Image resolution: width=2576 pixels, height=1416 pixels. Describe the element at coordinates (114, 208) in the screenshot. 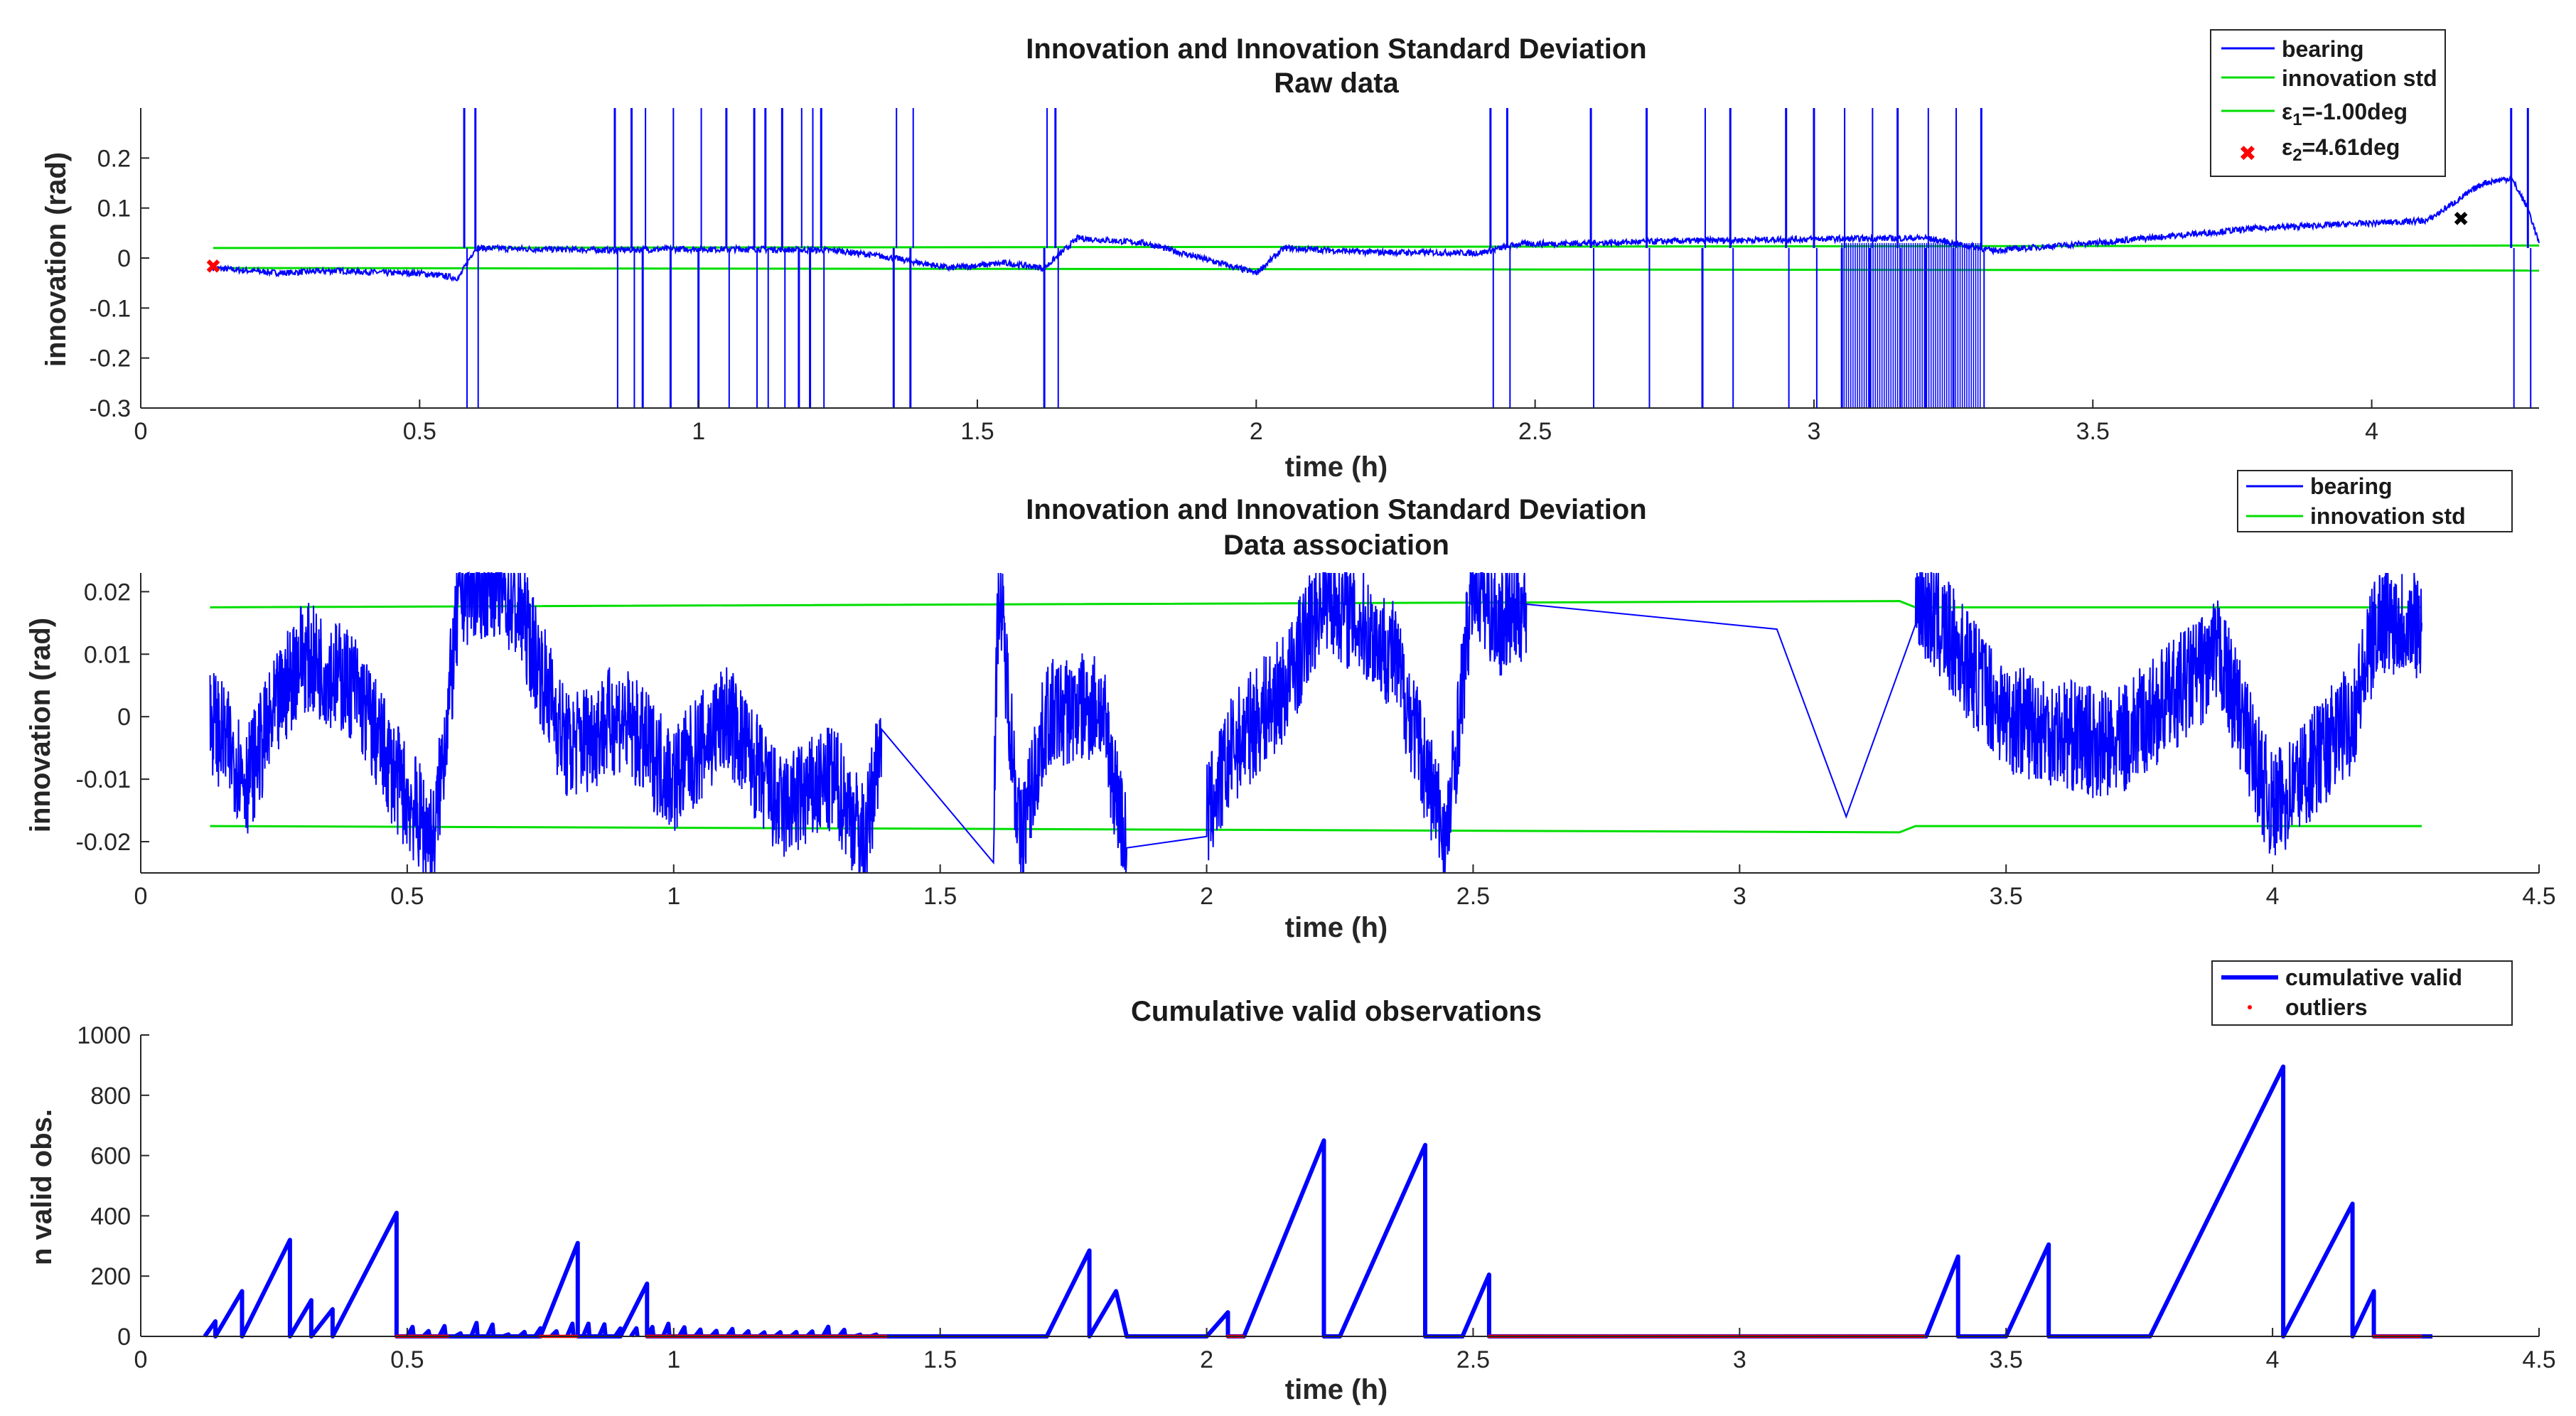

I see `y-tick-label: 0.1` at that location.